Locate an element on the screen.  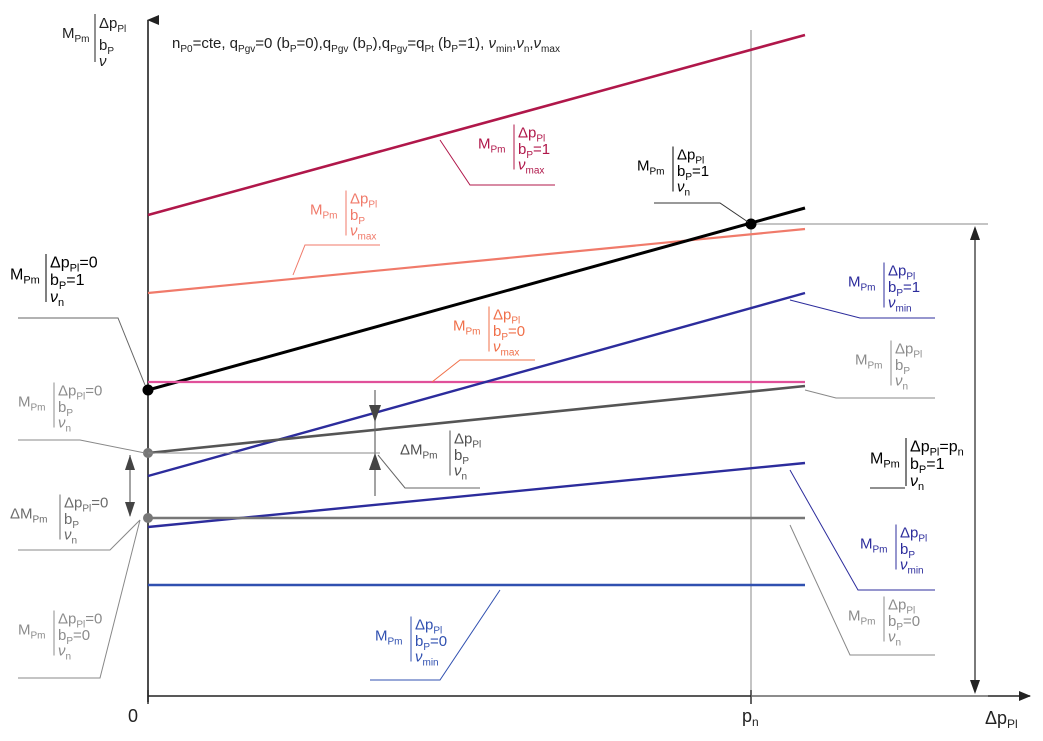
label-bp-nun-symbol: MPm is located at coordinates (869, 362).